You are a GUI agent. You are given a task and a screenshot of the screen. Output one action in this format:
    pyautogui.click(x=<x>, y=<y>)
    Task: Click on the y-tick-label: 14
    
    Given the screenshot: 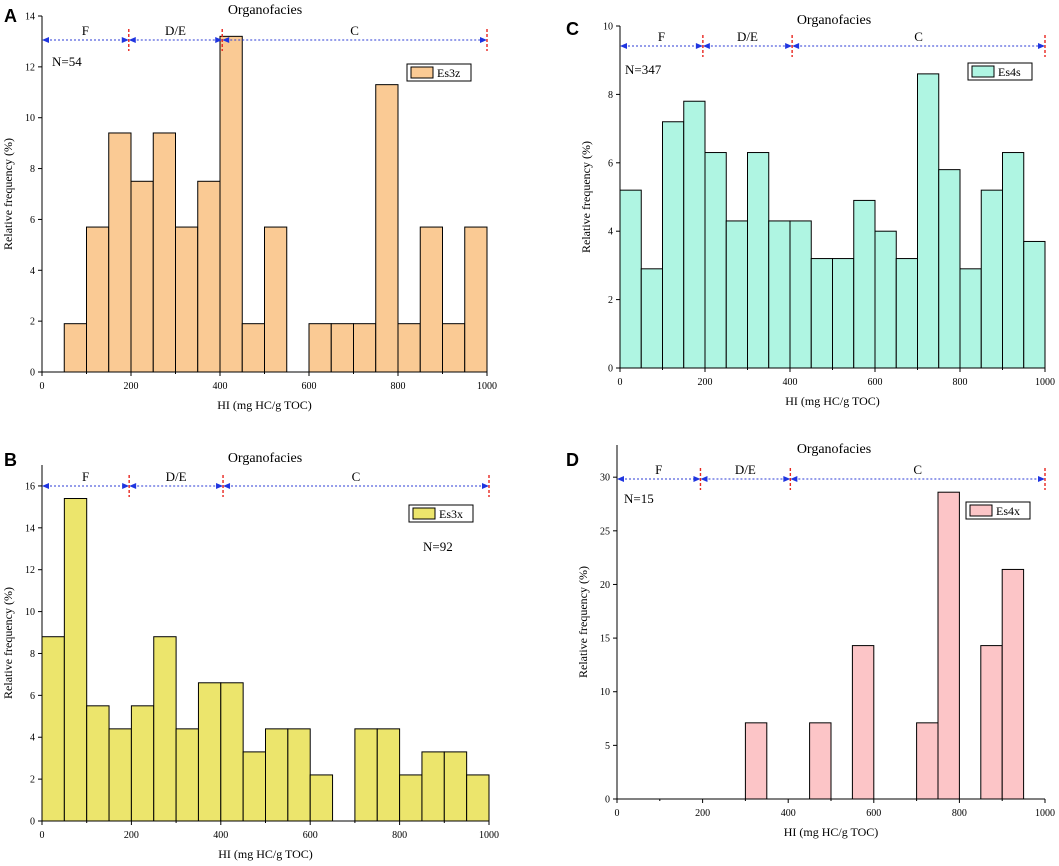 What is the action you would take?
    pyautogui.click(x=30, y=17)
    